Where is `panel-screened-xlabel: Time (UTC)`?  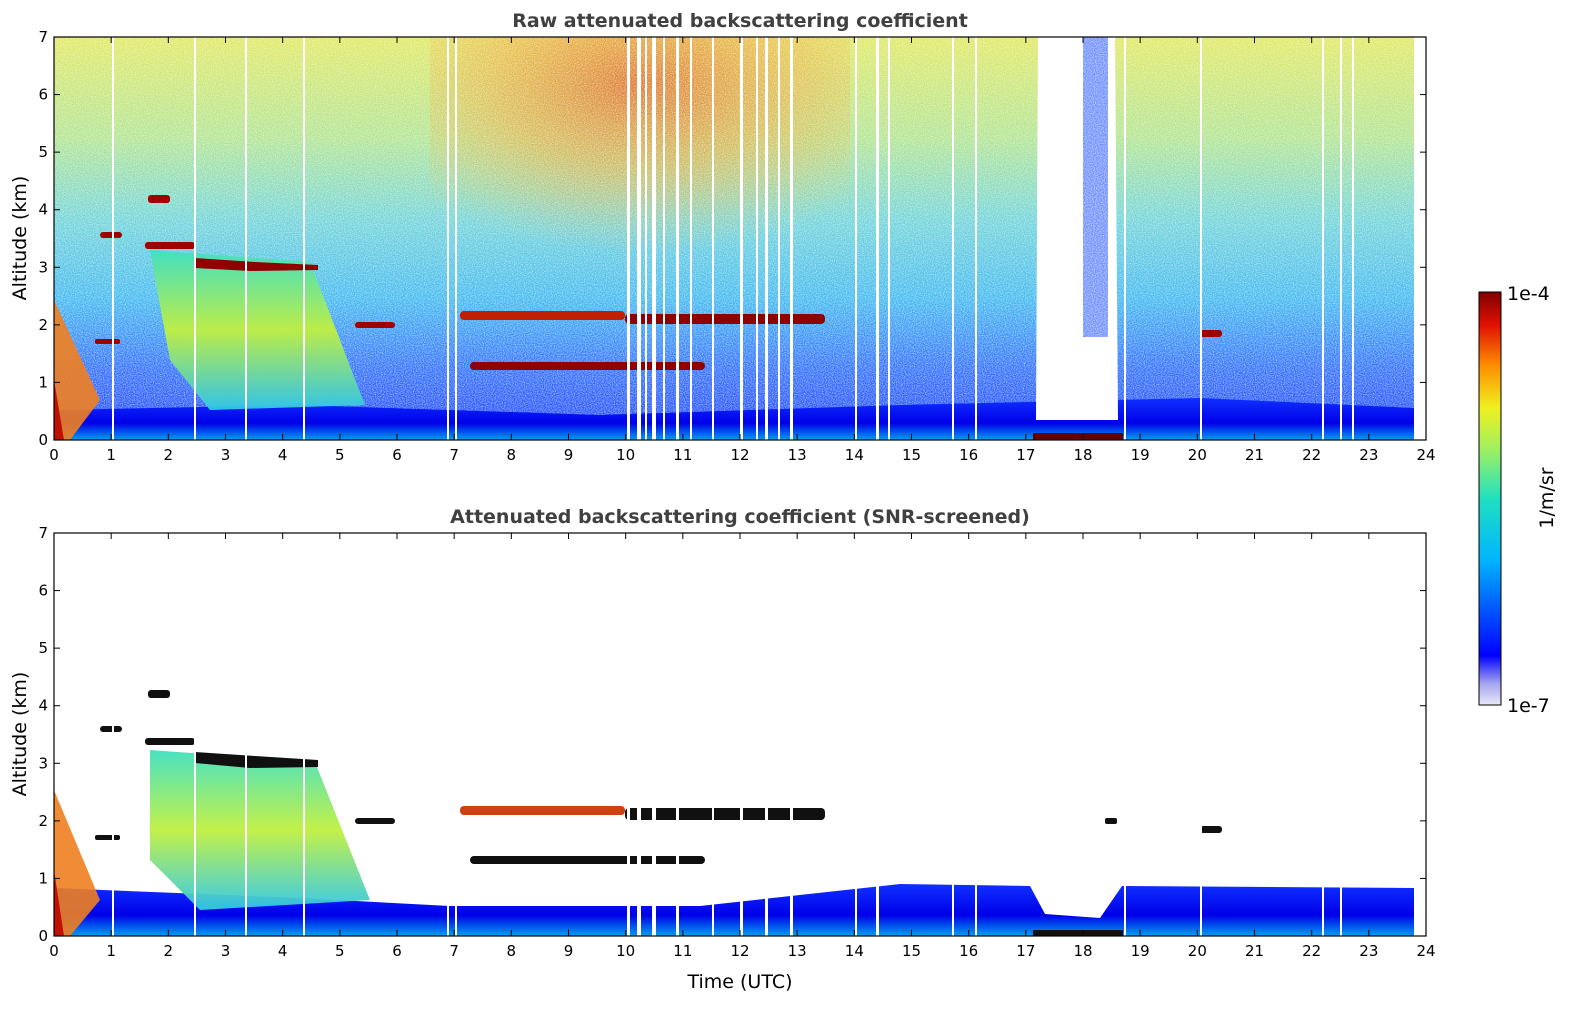 panel-screened-xlabel: Time (UTC) is located at coordinates (739, 982).